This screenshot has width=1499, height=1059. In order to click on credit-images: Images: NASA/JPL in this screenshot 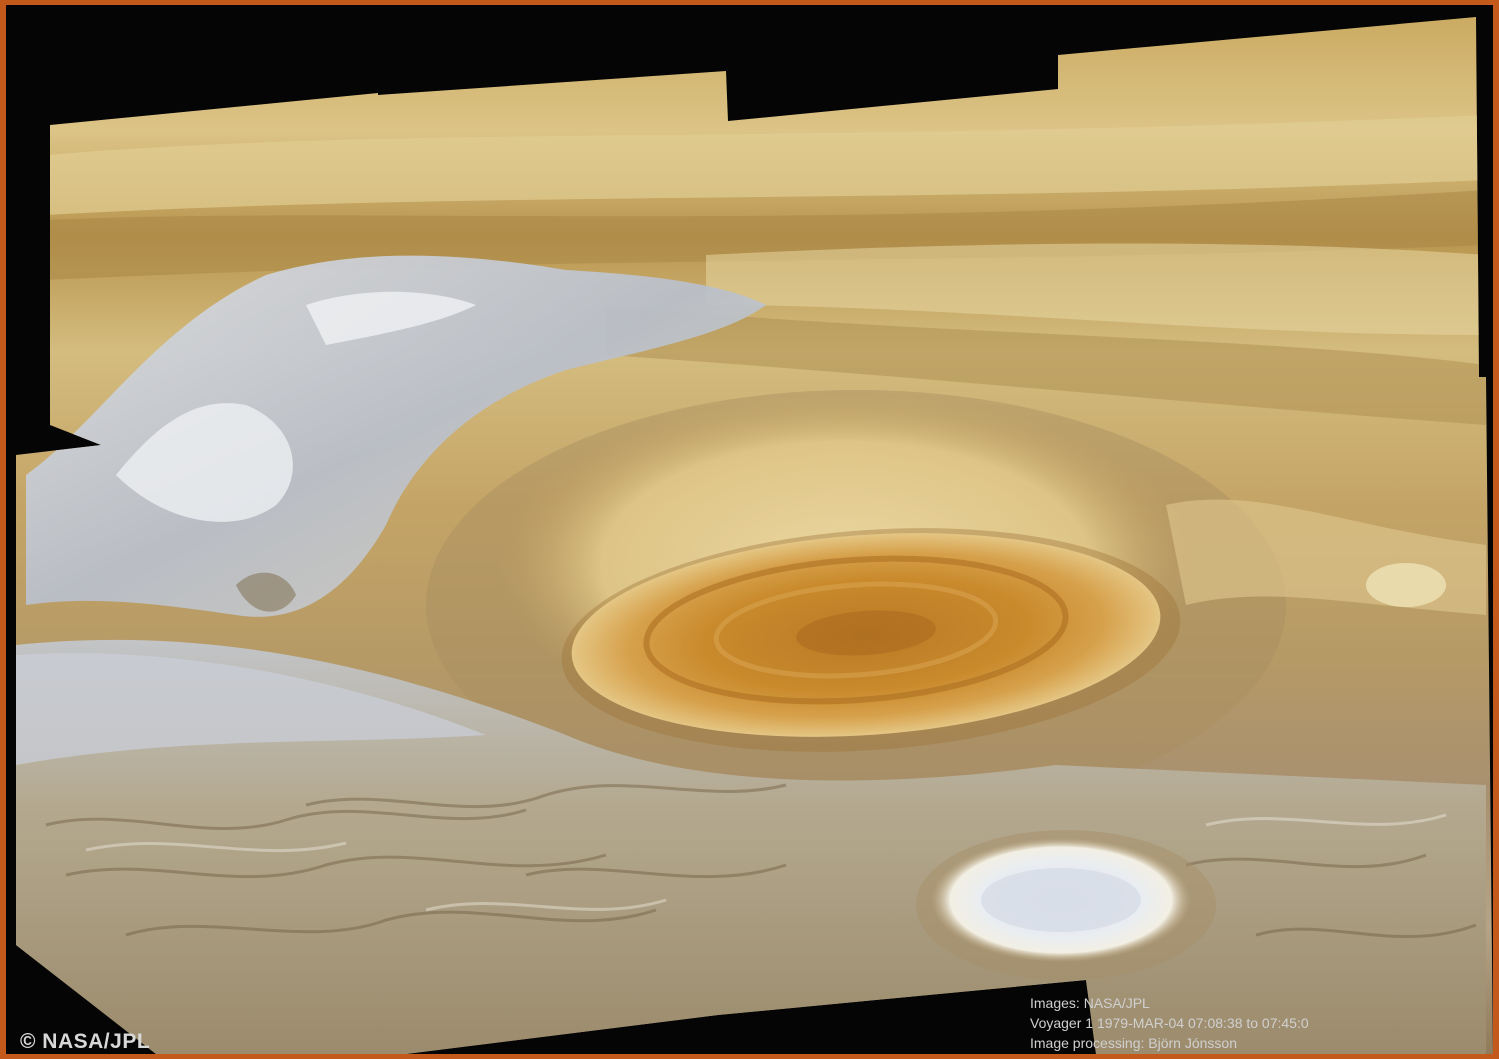, I will do `click(1090, 1003)`.